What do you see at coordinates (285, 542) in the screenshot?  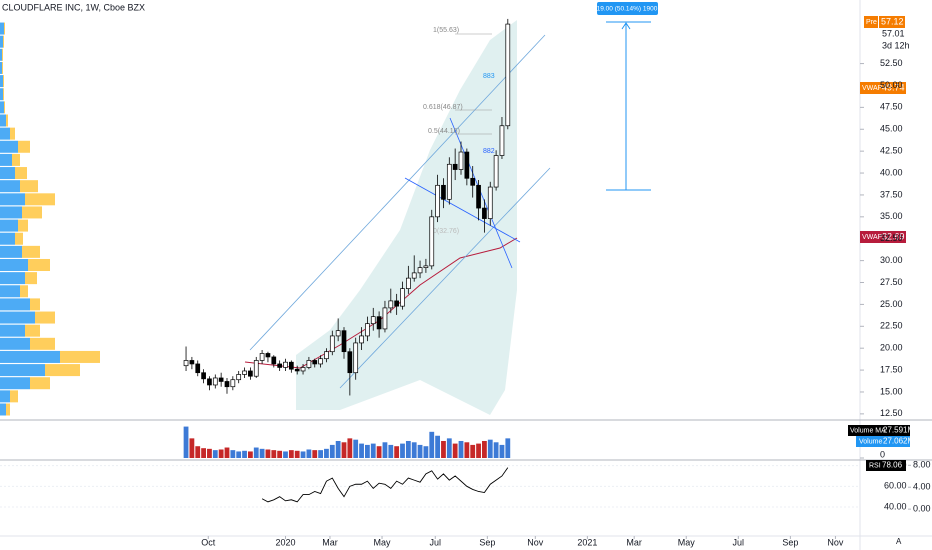 I see `x-tick-label: 2020` at bounding box center [285, 542].